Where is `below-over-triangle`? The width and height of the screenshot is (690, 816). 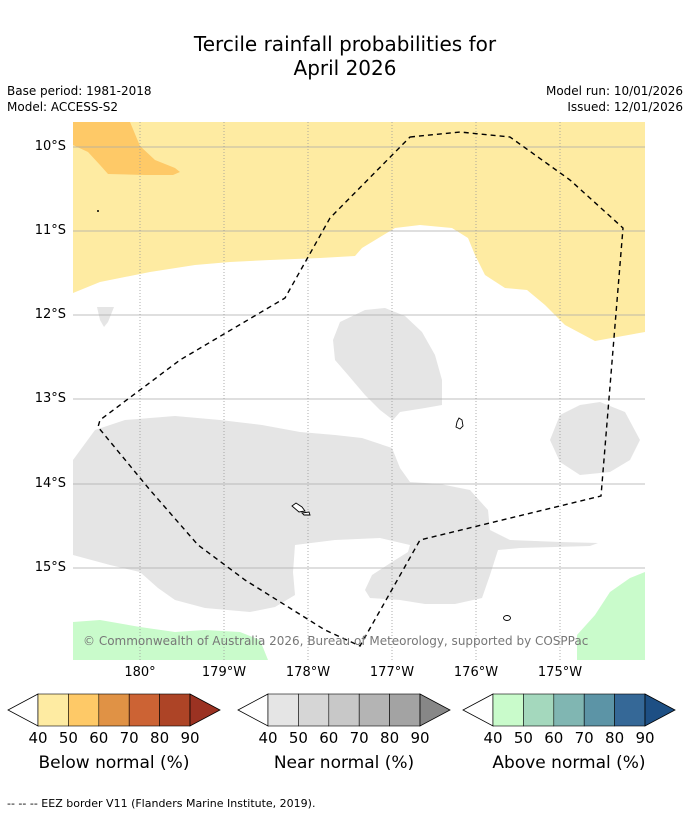 below-over-triangle is located at coordinates (205, 710).